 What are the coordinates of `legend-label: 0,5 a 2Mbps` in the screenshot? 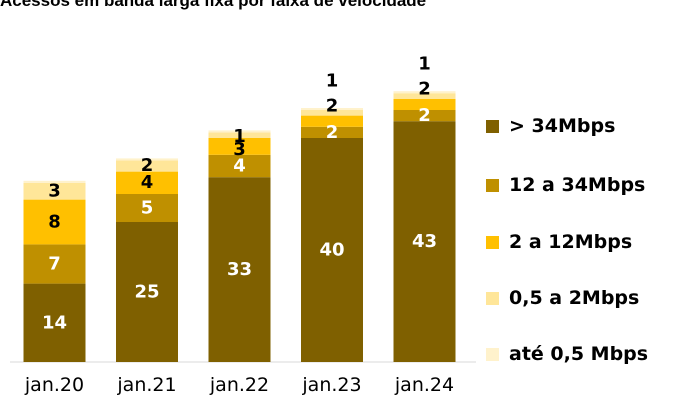 It's located at (574, 298).